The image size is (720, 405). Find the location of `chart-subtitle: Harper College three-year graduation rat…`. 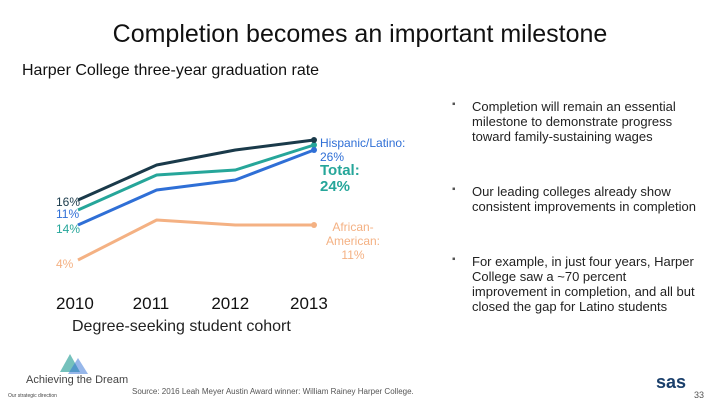

chart-subtitle: Harper College three-year graduation rat… is located at coordinates (171, 70).